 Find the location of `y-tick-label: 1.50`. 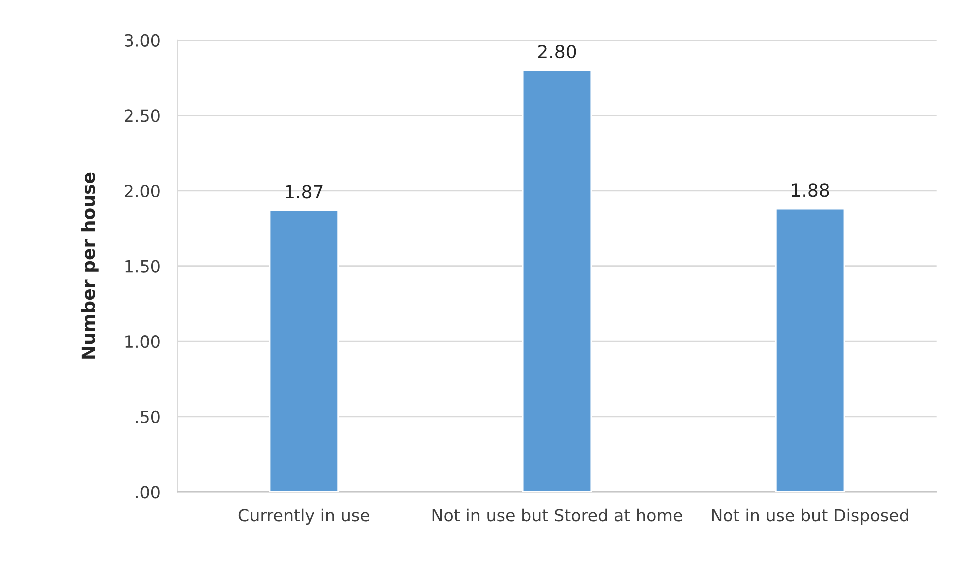

y-tick-label: 1.50 is located at coordinates (143, 266).